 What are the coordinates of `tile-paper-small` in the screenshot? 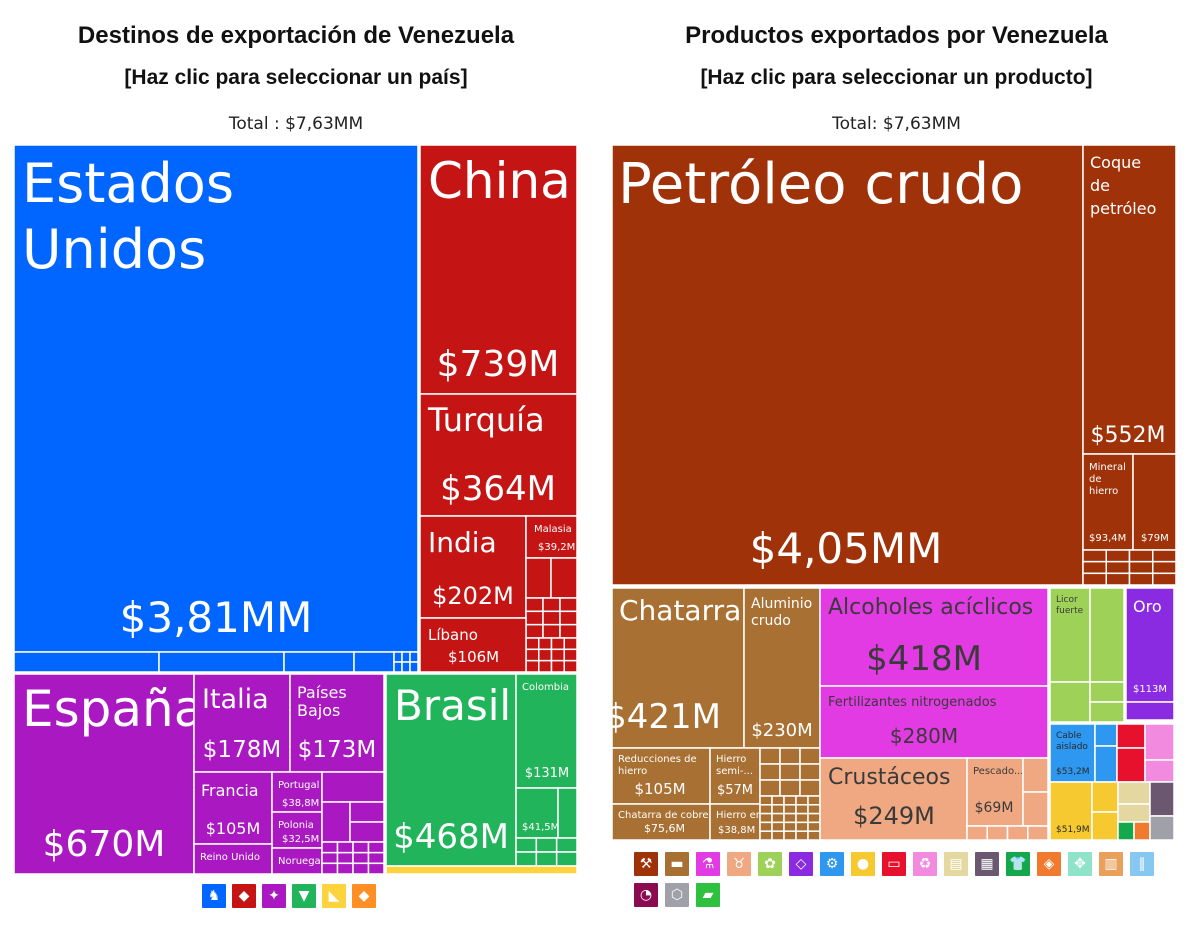 It's located at (1134, 793).